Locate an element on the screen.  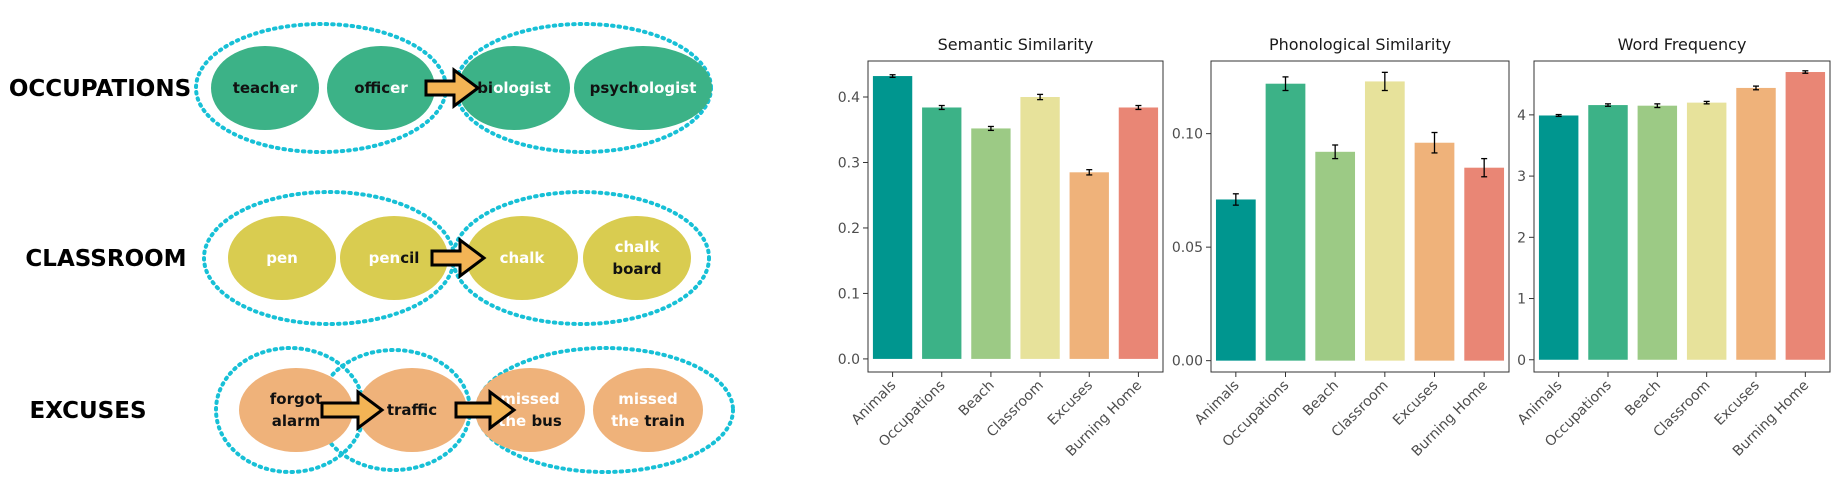
word-node-text: the train is located at coordinates (648, 421).